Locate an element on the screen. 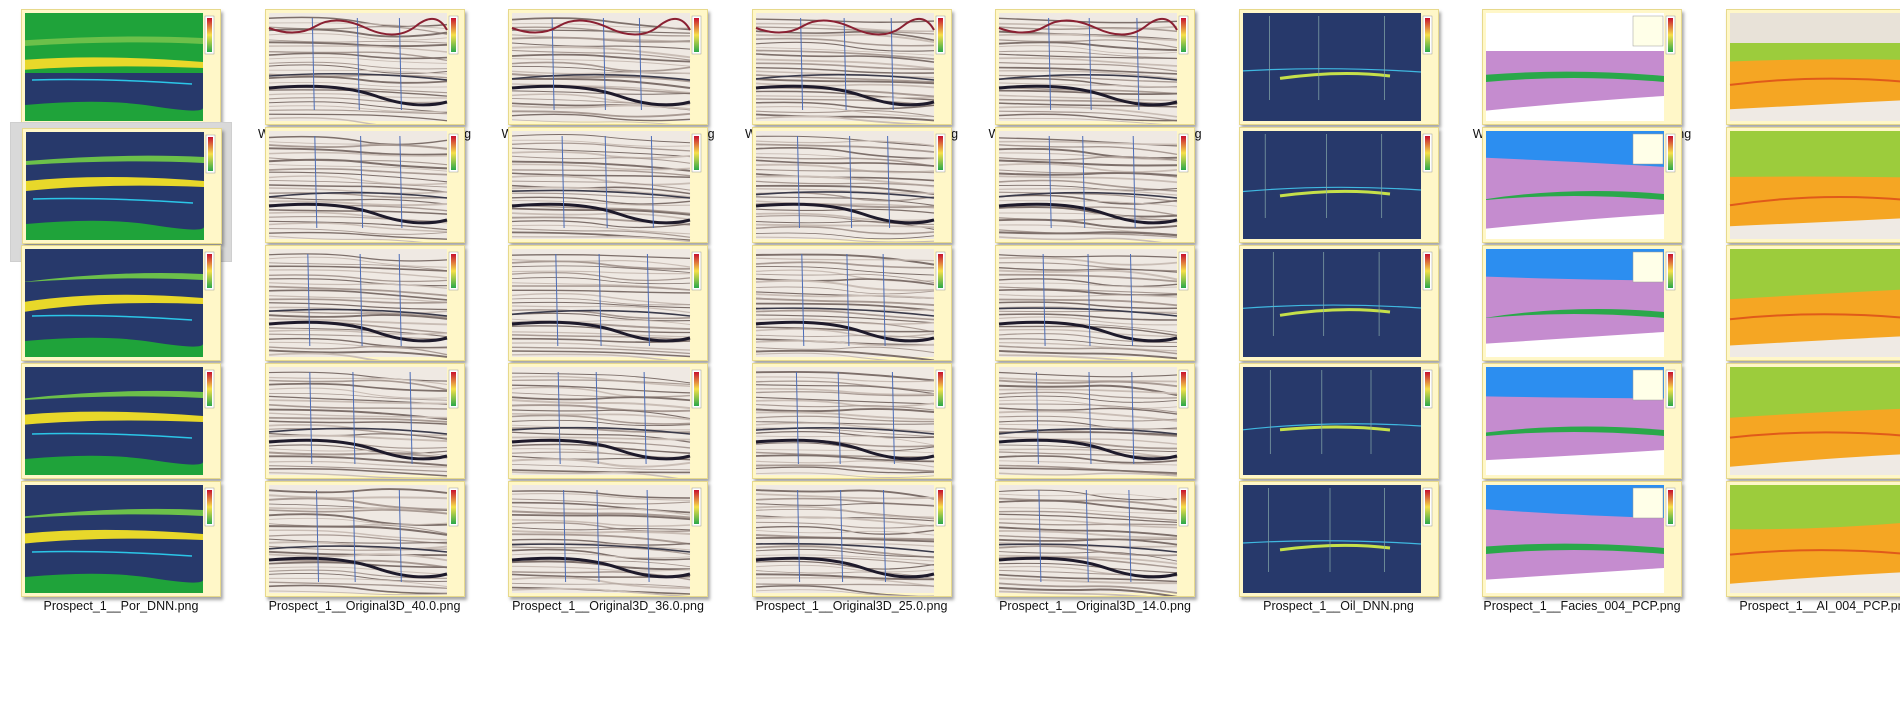 The image size is (1900, 724). file-tile: Prospect_1__AI_004_PCP.png is located at coordinates (1807, 546).